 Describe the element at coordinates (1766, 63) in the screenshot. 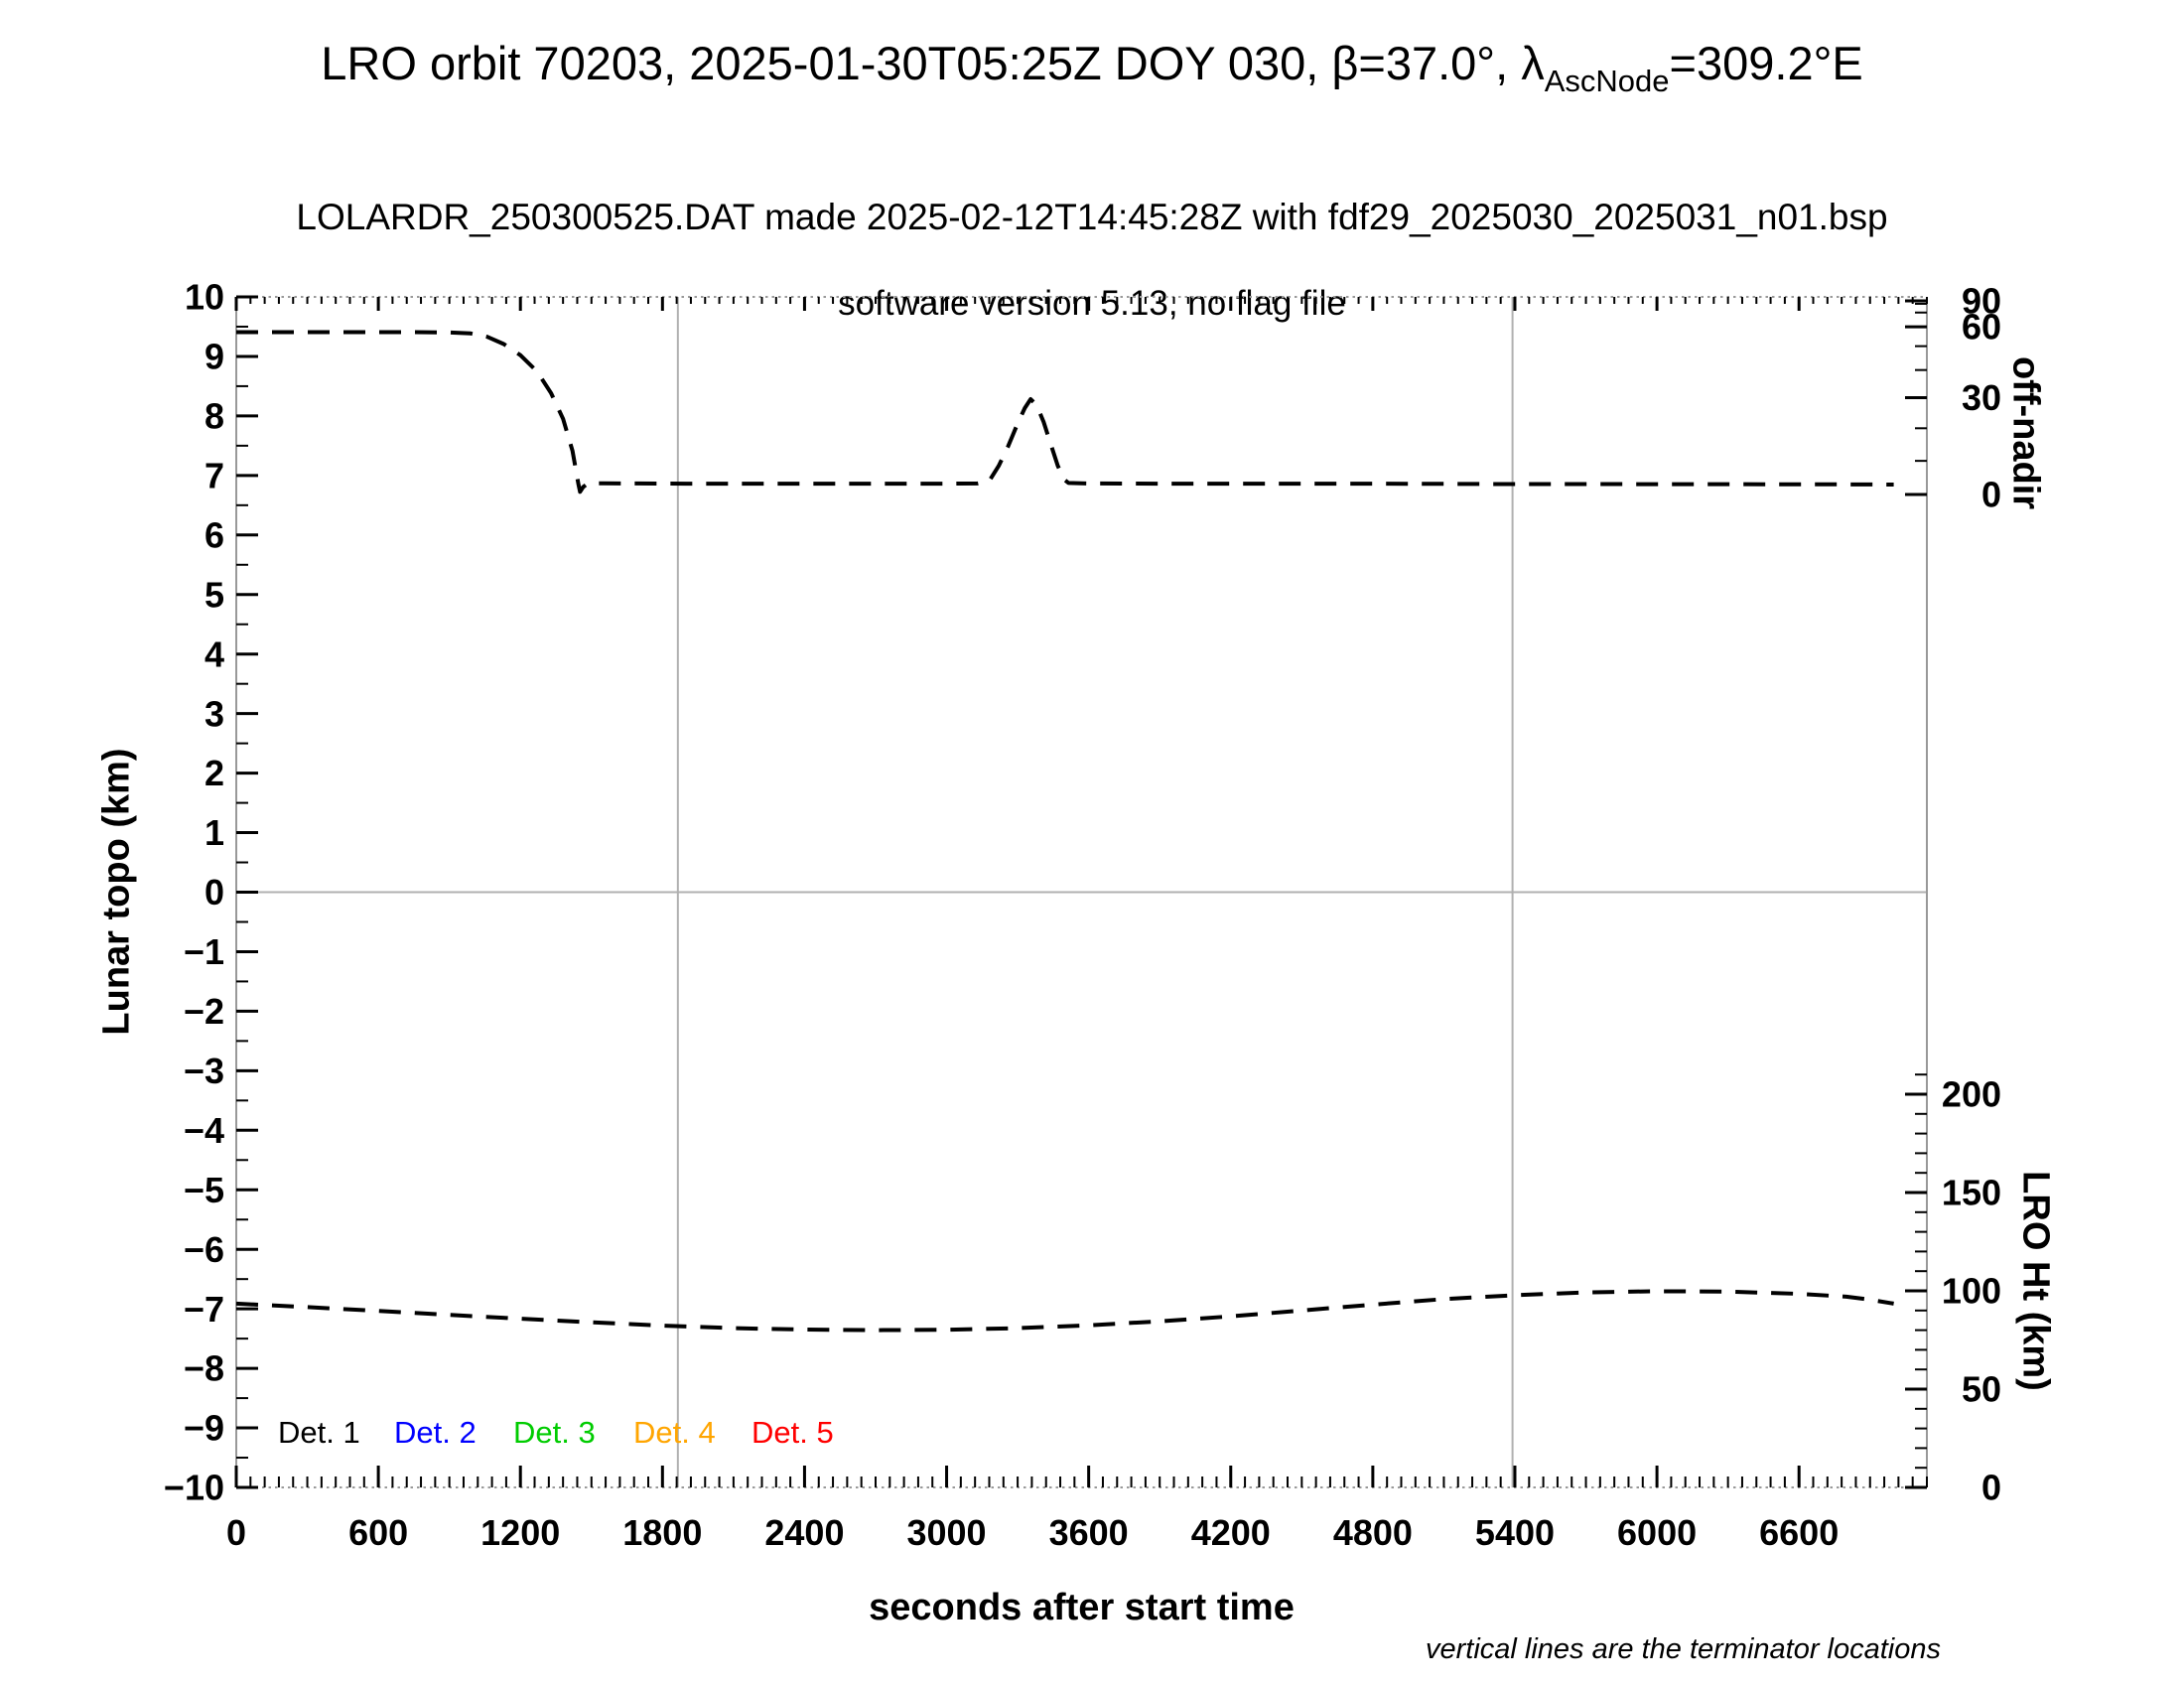

I see `chart-title-suffix: =309.2°E` at that location.